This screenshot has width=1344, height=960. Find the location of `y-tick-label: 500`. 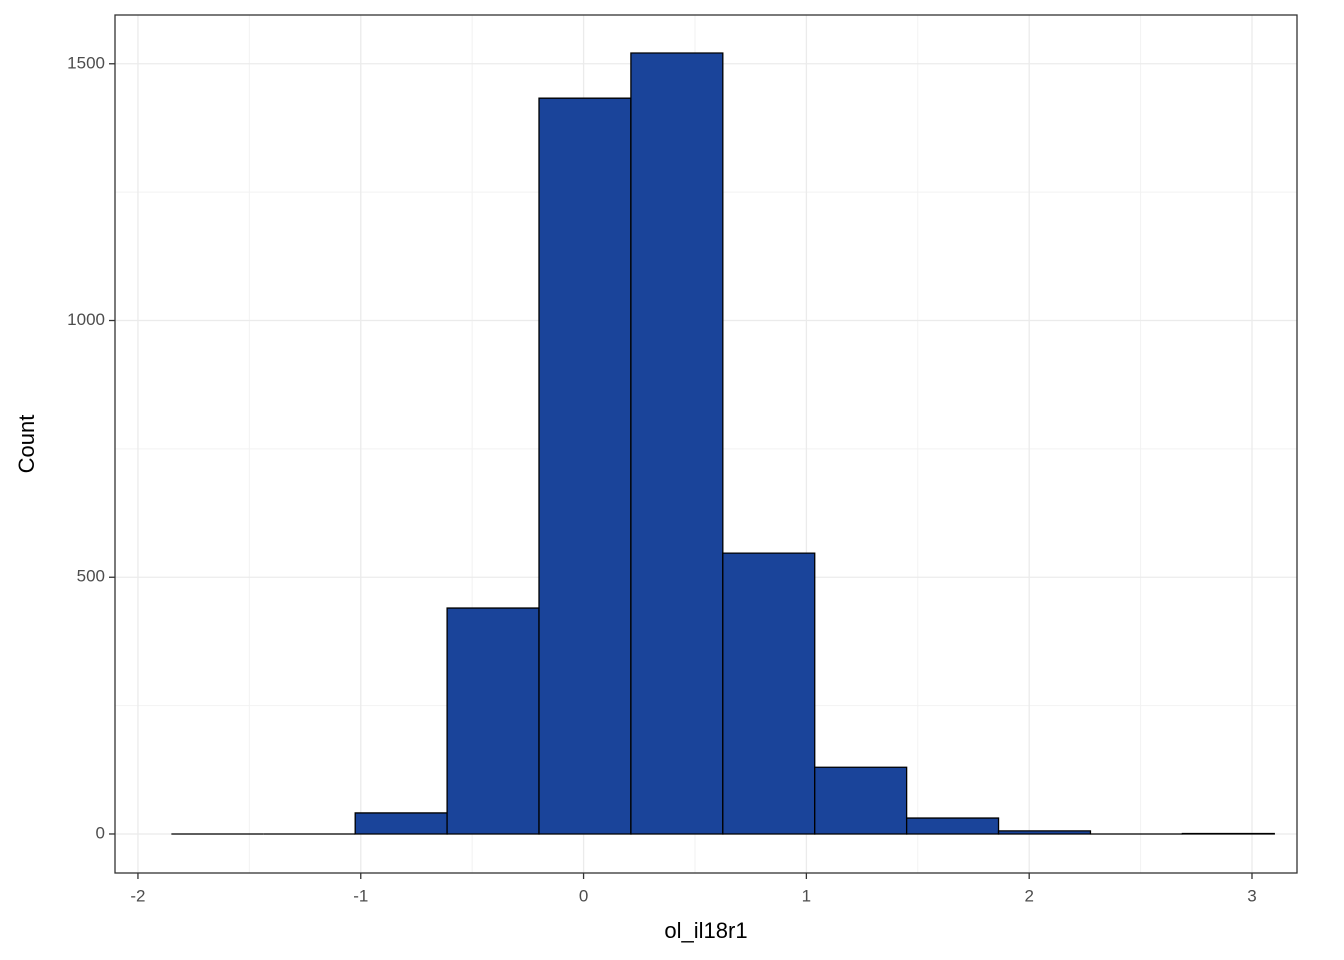

y-tick-label: 500 is located at coordinates (91, 576).